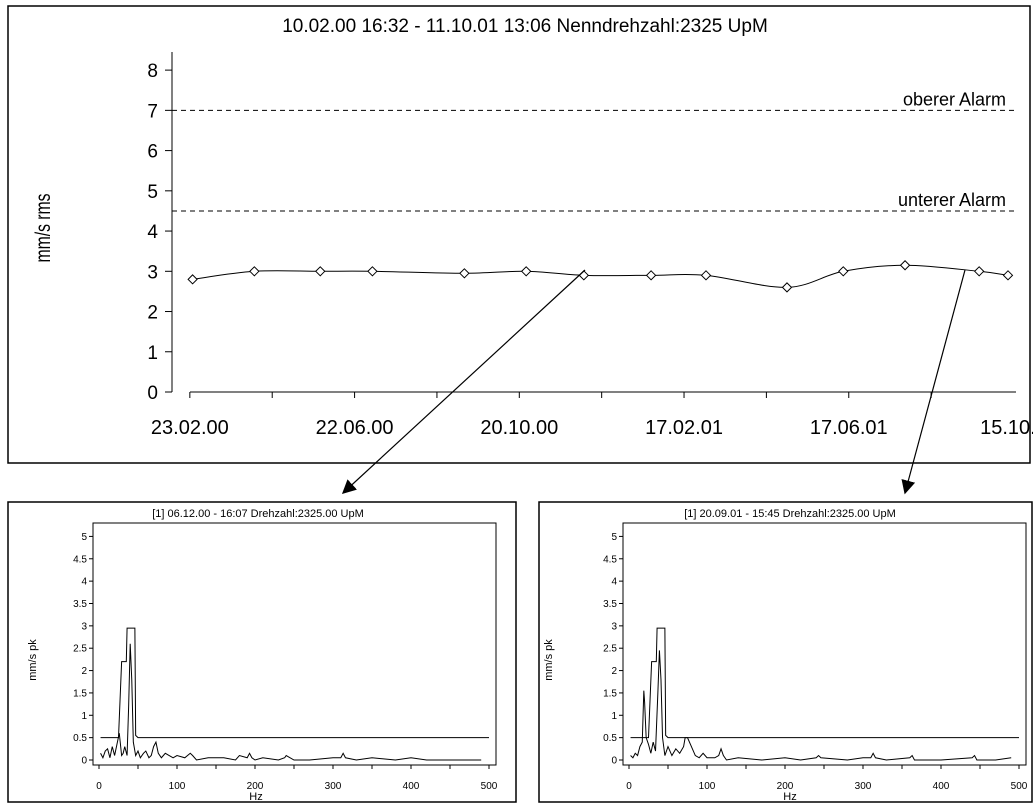 The image size is (1033, 805). Describe the element at coordinates (610, 738) in the screenshot. I see `spectrum-right-y-tick-label: 0.5` at that location.